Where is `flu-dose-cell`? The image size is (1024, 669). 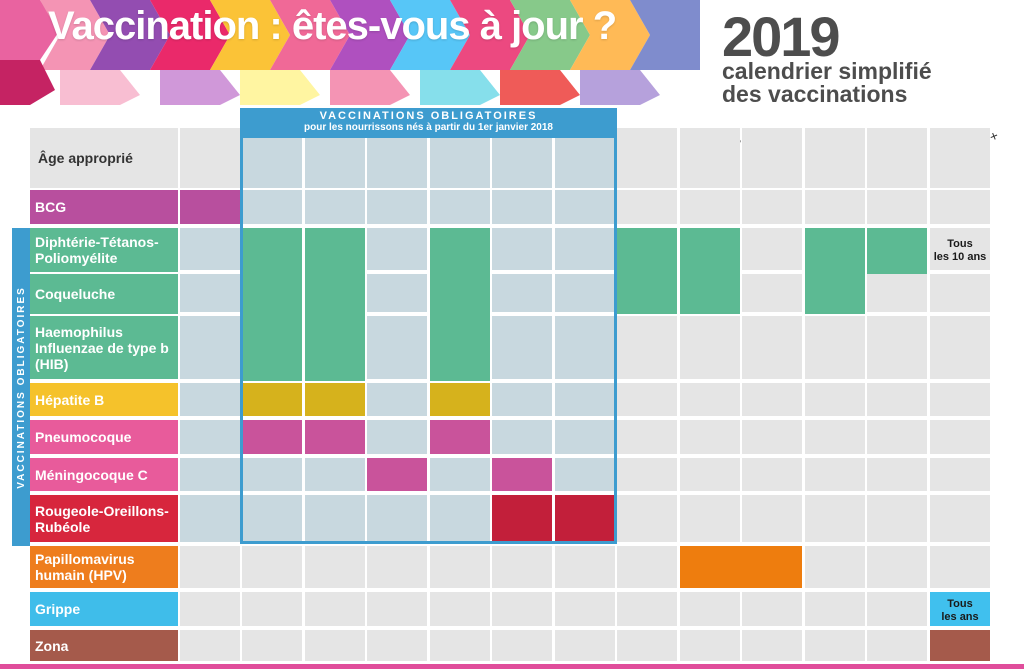
flu-dose-cell is located at coordinates (960, 609).